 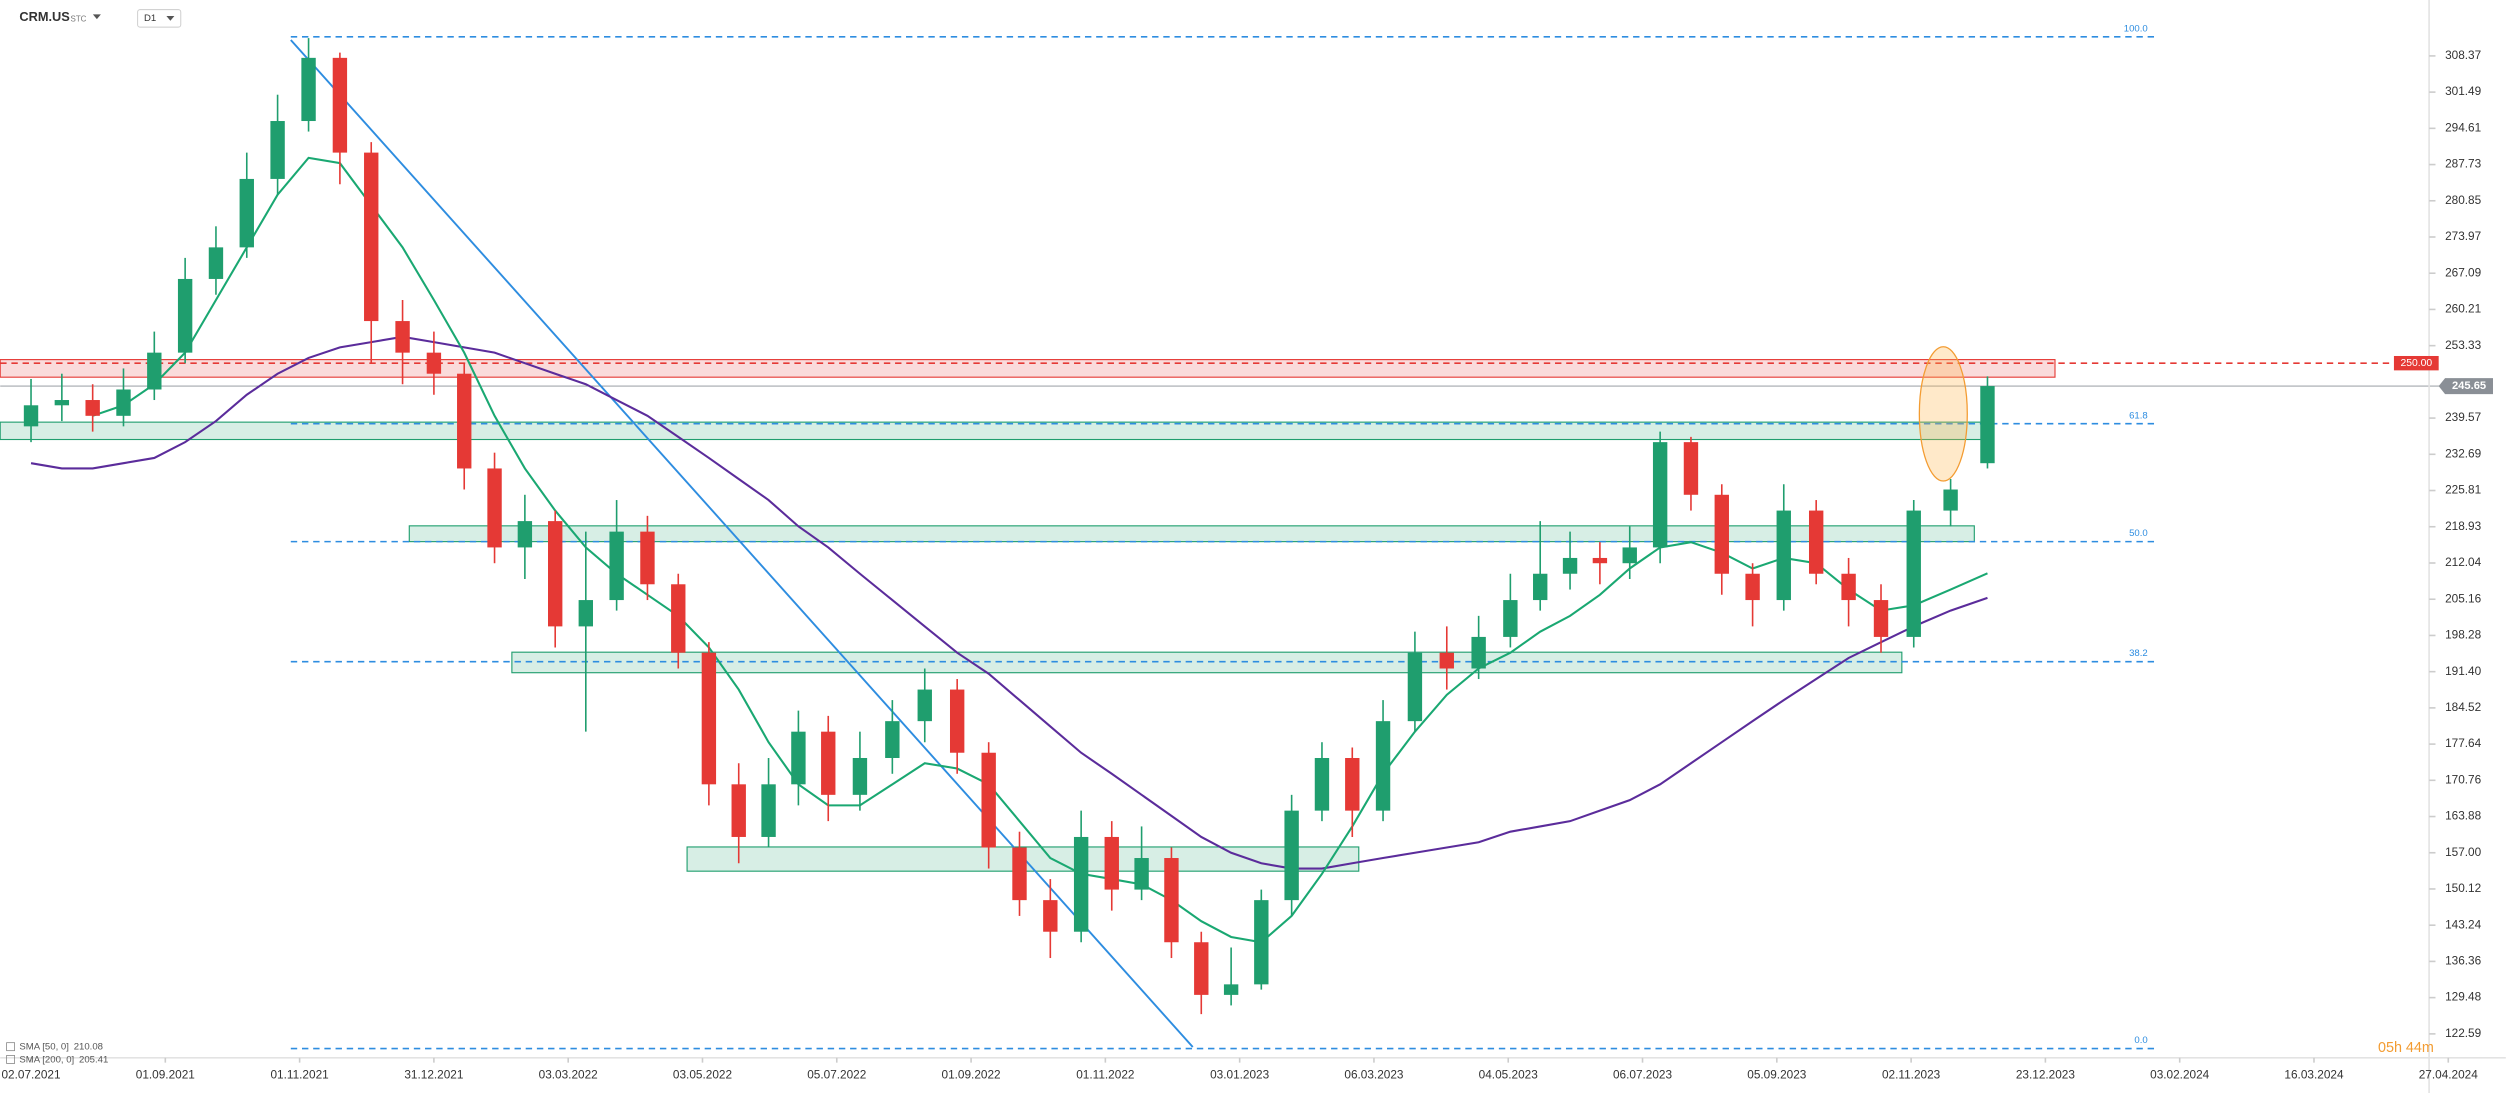 I want to click on timeframe-box, so click(x=159, y=18).